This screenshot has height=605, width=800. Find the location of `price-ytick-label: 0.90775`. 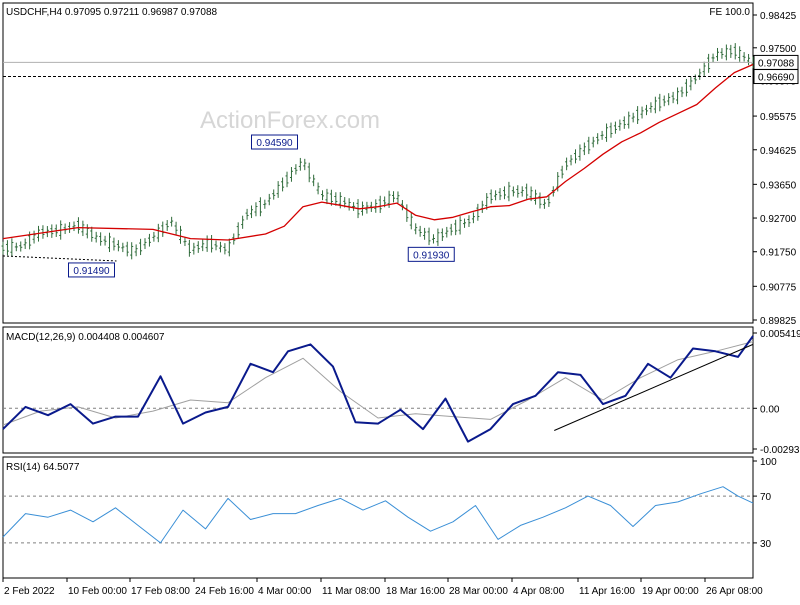

price-ytick-label: 0.90775 is located at coordinates (778, 287).